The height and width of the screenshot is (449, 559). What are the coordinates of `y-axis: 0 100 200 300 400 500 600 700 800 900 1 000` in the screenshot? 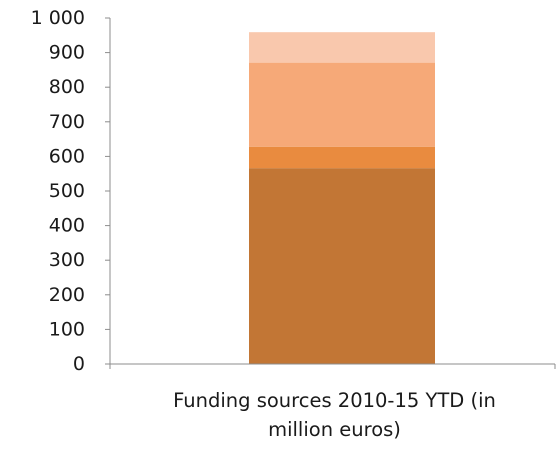 It's located at (71, 191).